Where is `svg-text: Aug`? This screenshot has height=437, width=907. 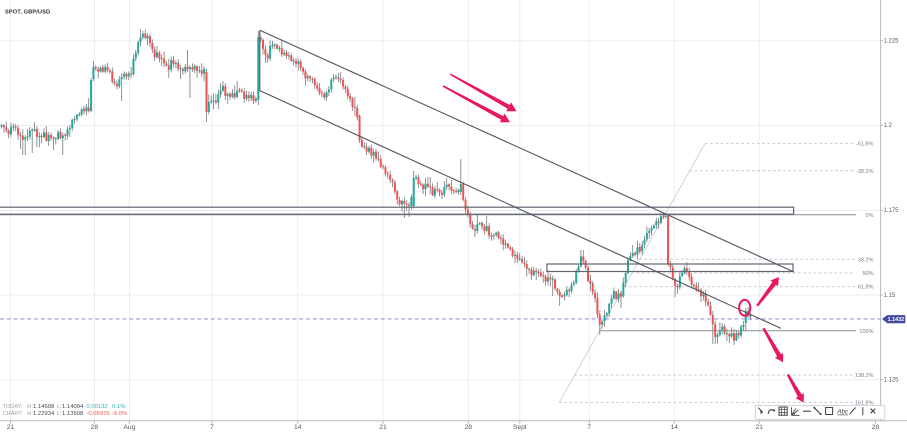
svg-text: Aug is located at coordinates (129, 427).